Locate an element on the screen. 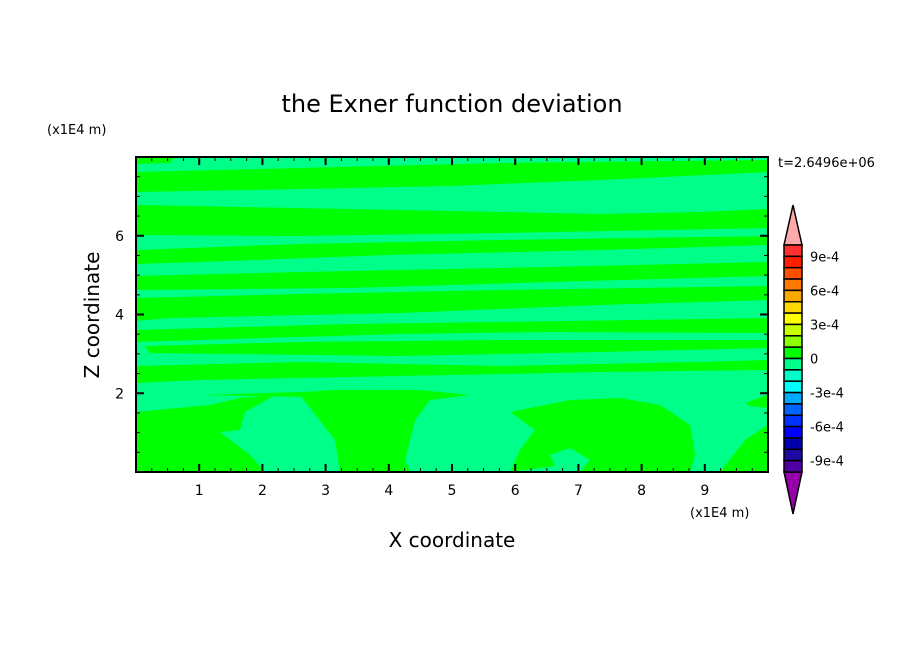 Image resolution: width=904 pixels, height=654 pixels. x-tick-label: 2 is located at coordinates (262, 491).